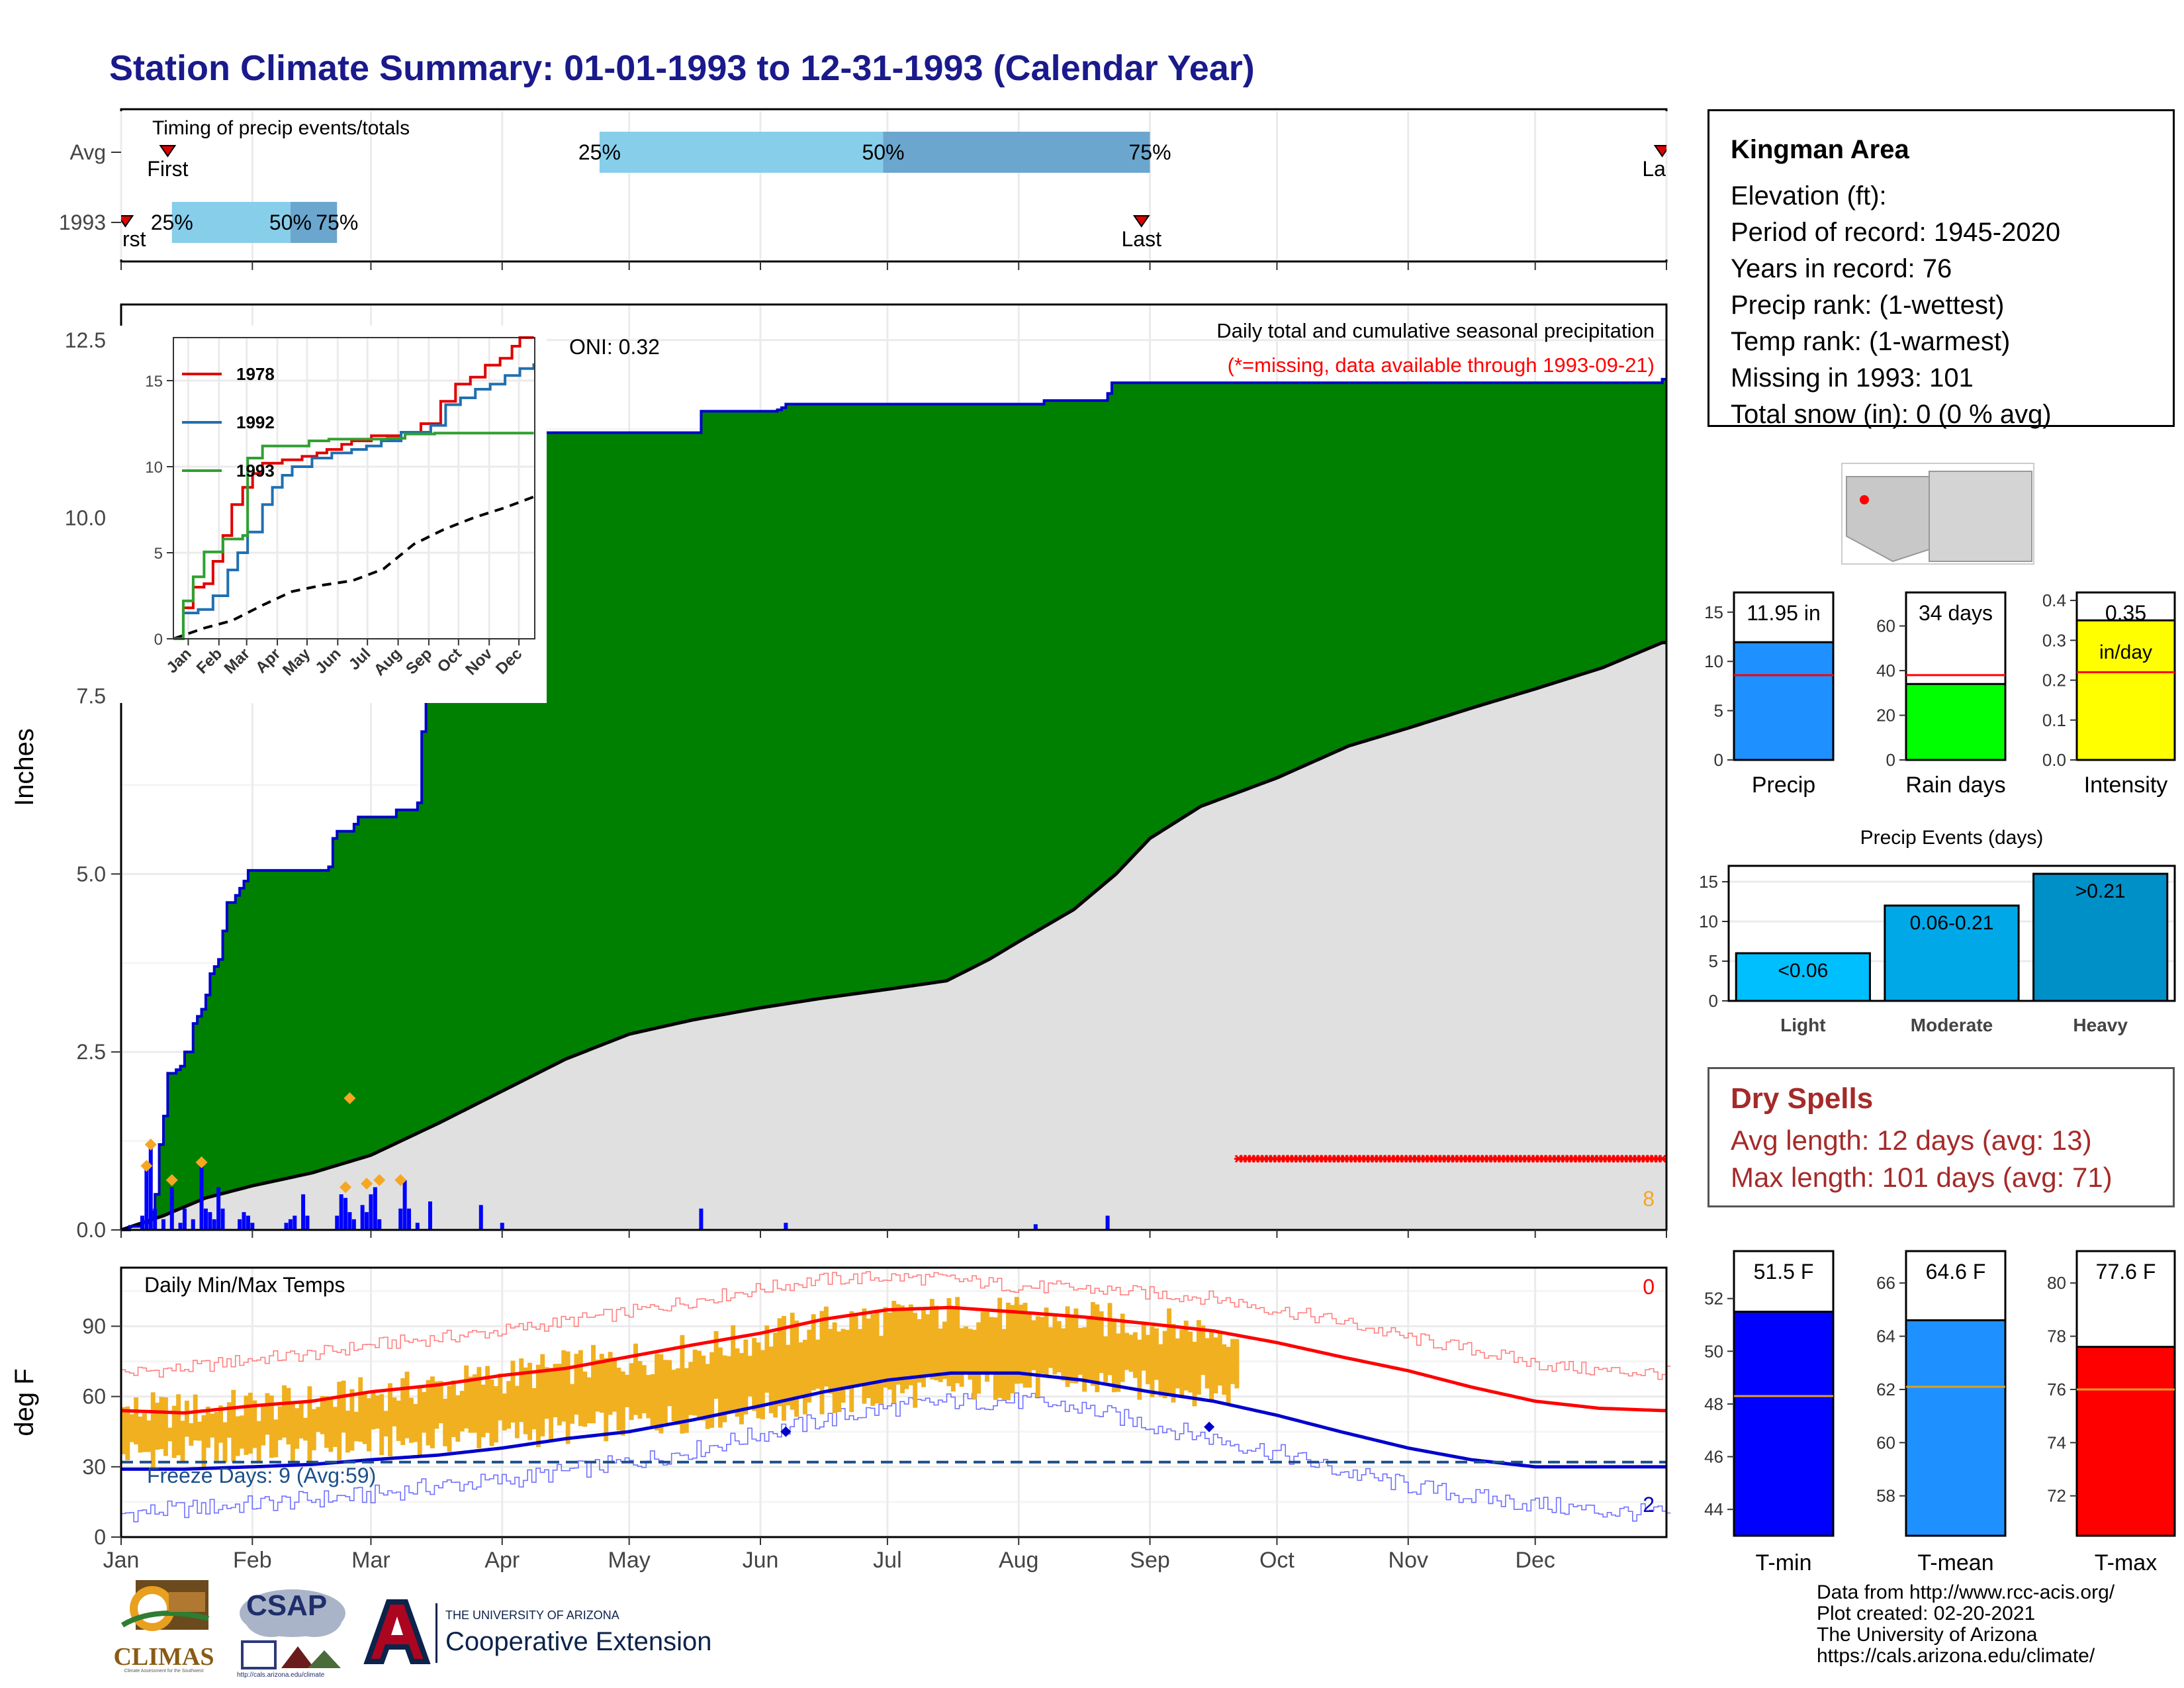 This screenshot has height=1688, width=2184. I want to click on inset-series-line-1992, so click(354, 501).